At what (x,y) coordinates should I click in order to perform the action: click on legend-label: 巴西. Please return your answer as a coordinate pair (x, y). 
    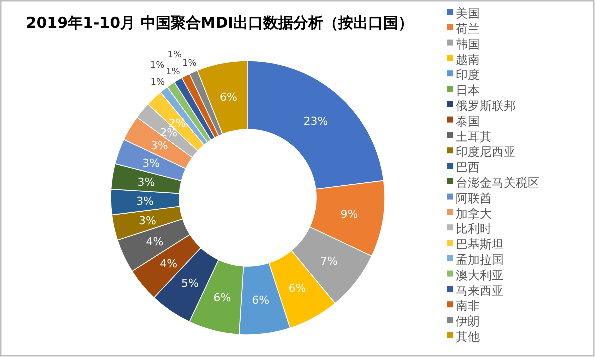
    Looking at the image, I should click on (468, 167).